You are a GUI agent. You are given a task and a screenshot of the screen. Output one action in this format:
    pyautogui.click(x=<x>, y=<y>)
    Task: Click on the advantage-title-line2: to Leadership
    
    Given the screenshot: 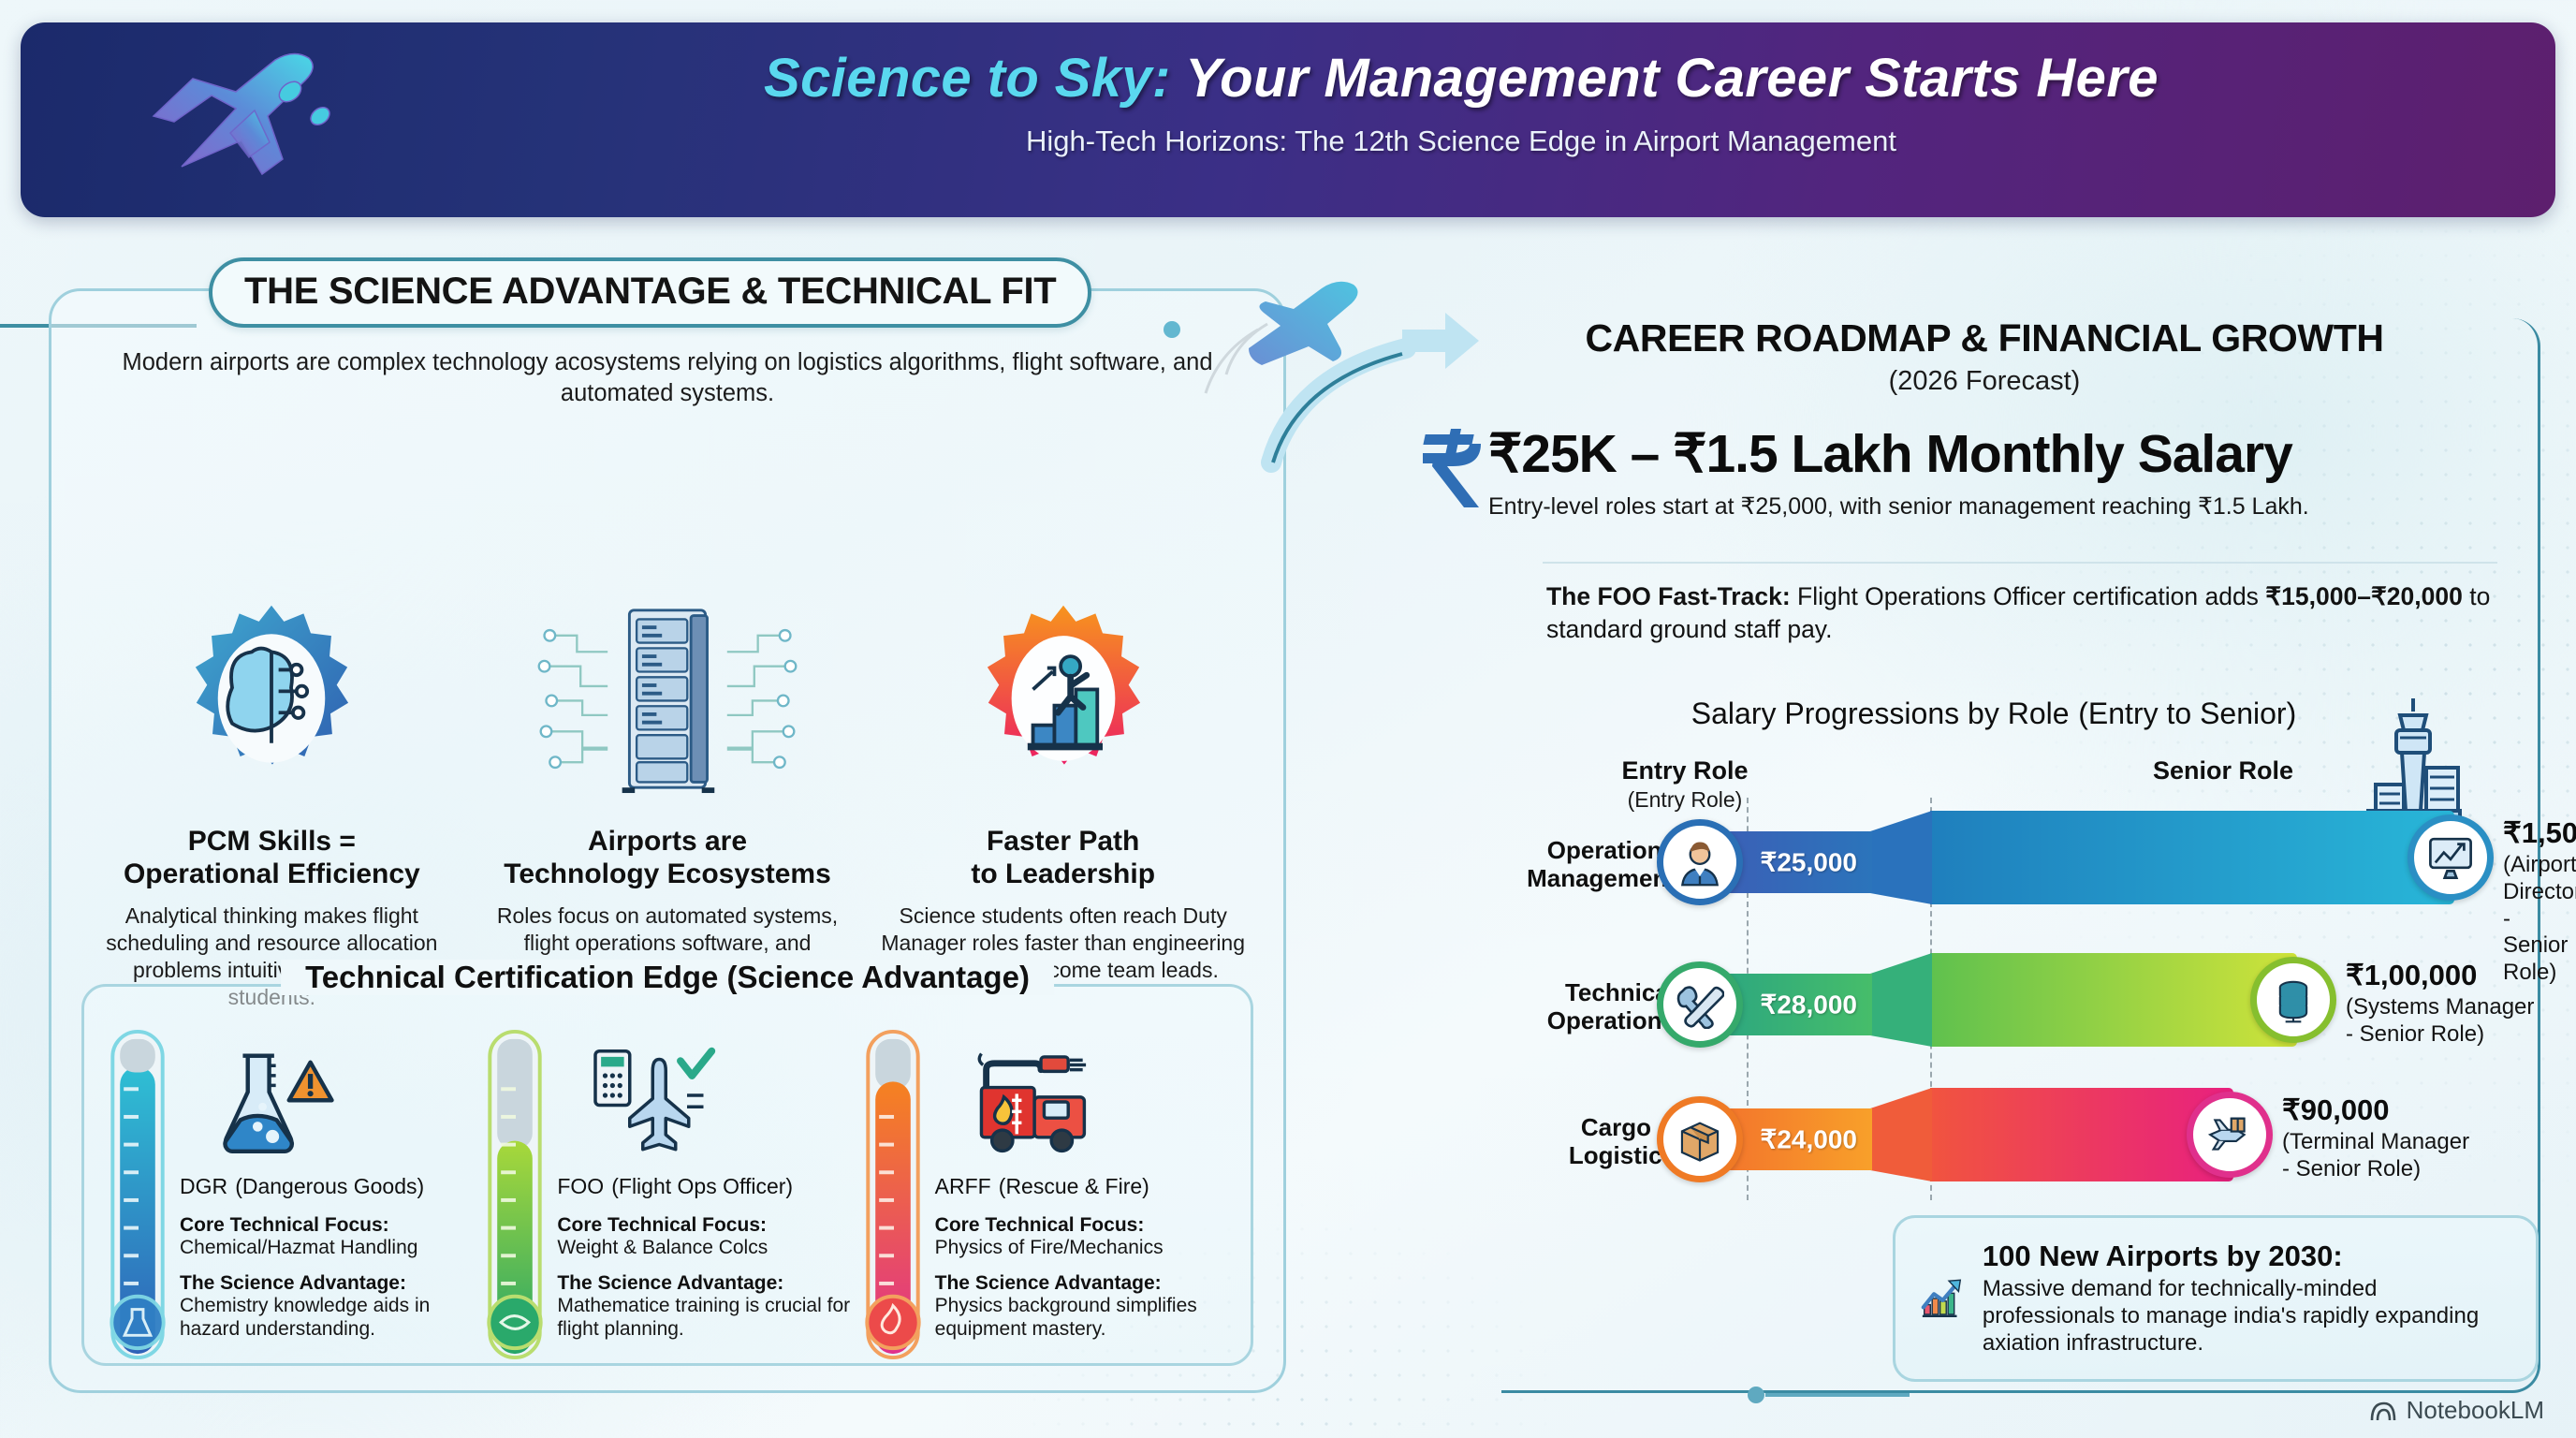 What is the action you would take?
    pyautogui.click(x=1063, y=874)
    